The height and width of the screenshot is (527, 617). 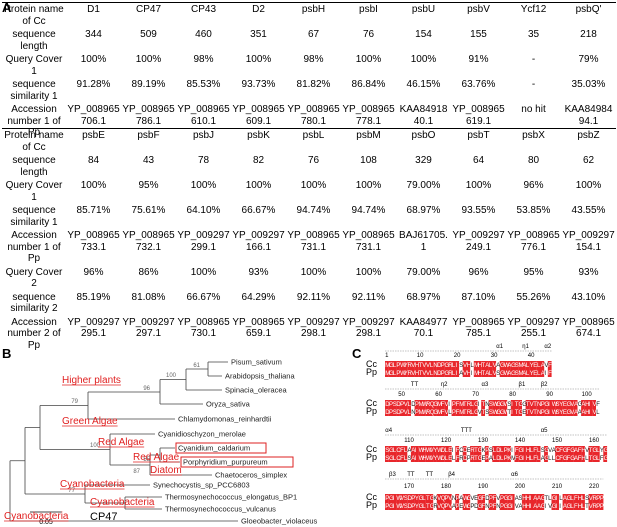 What do you see at coordinates (478, 84) in the screenshot?
I see `cell: 63.76%` at bounding box center [478, 84].